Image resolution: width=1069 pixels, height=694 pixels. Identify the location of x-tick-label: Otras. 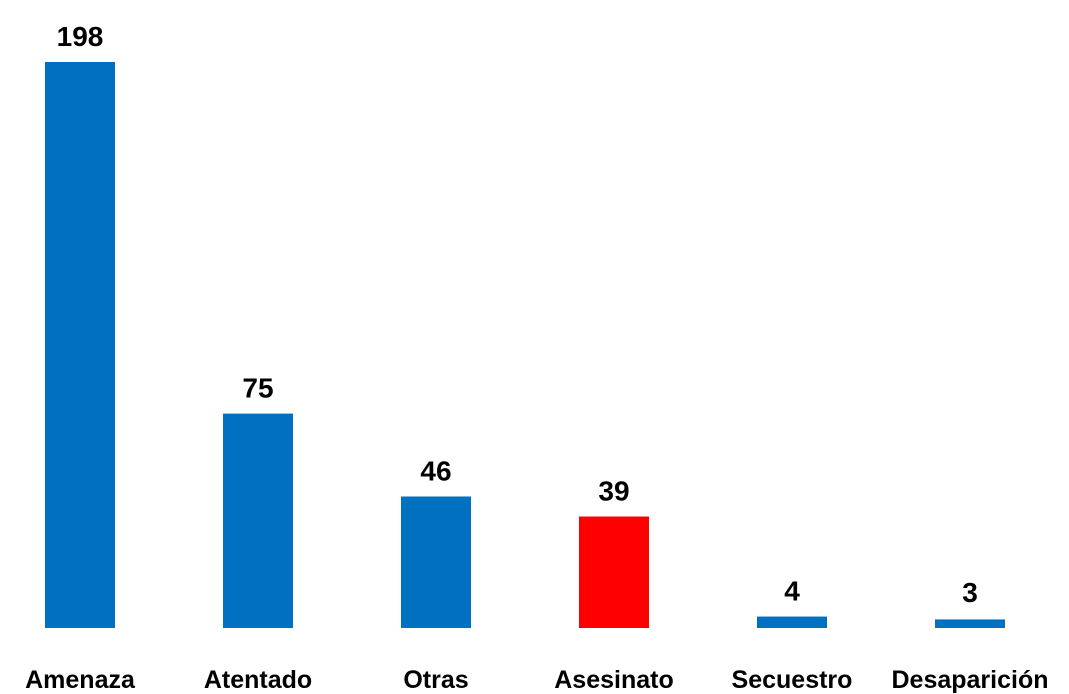
(435, 680).